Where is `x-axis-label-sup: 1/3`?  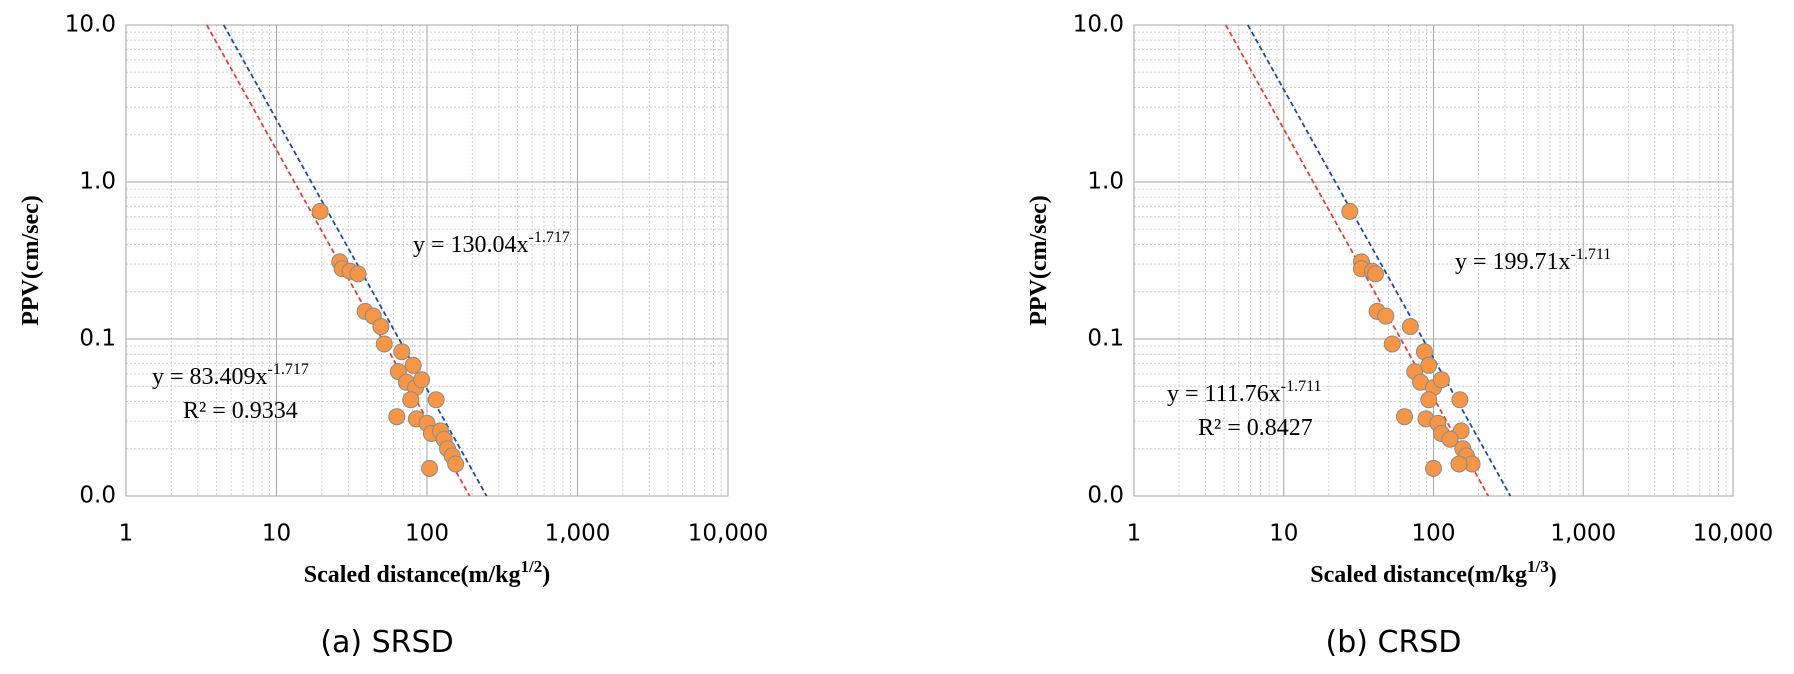 x-axis-label-sup: 1/3 is located at coordinates (1538, 566).